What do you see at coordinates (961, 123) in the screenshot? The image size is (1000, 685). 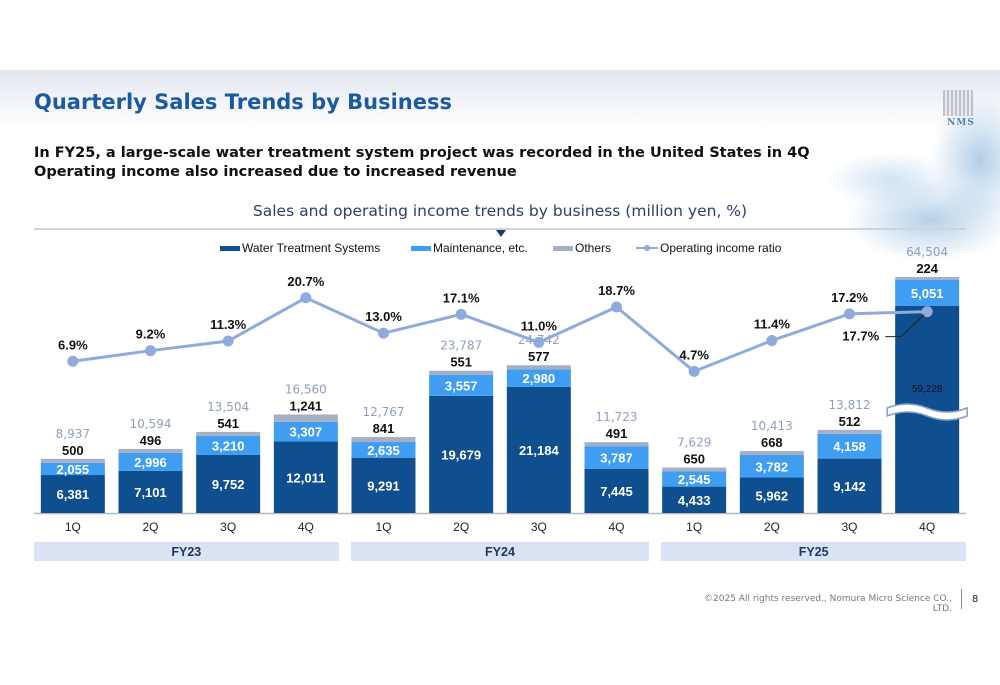 I see `logo-text: NMS` at bounding box center [961, 123].